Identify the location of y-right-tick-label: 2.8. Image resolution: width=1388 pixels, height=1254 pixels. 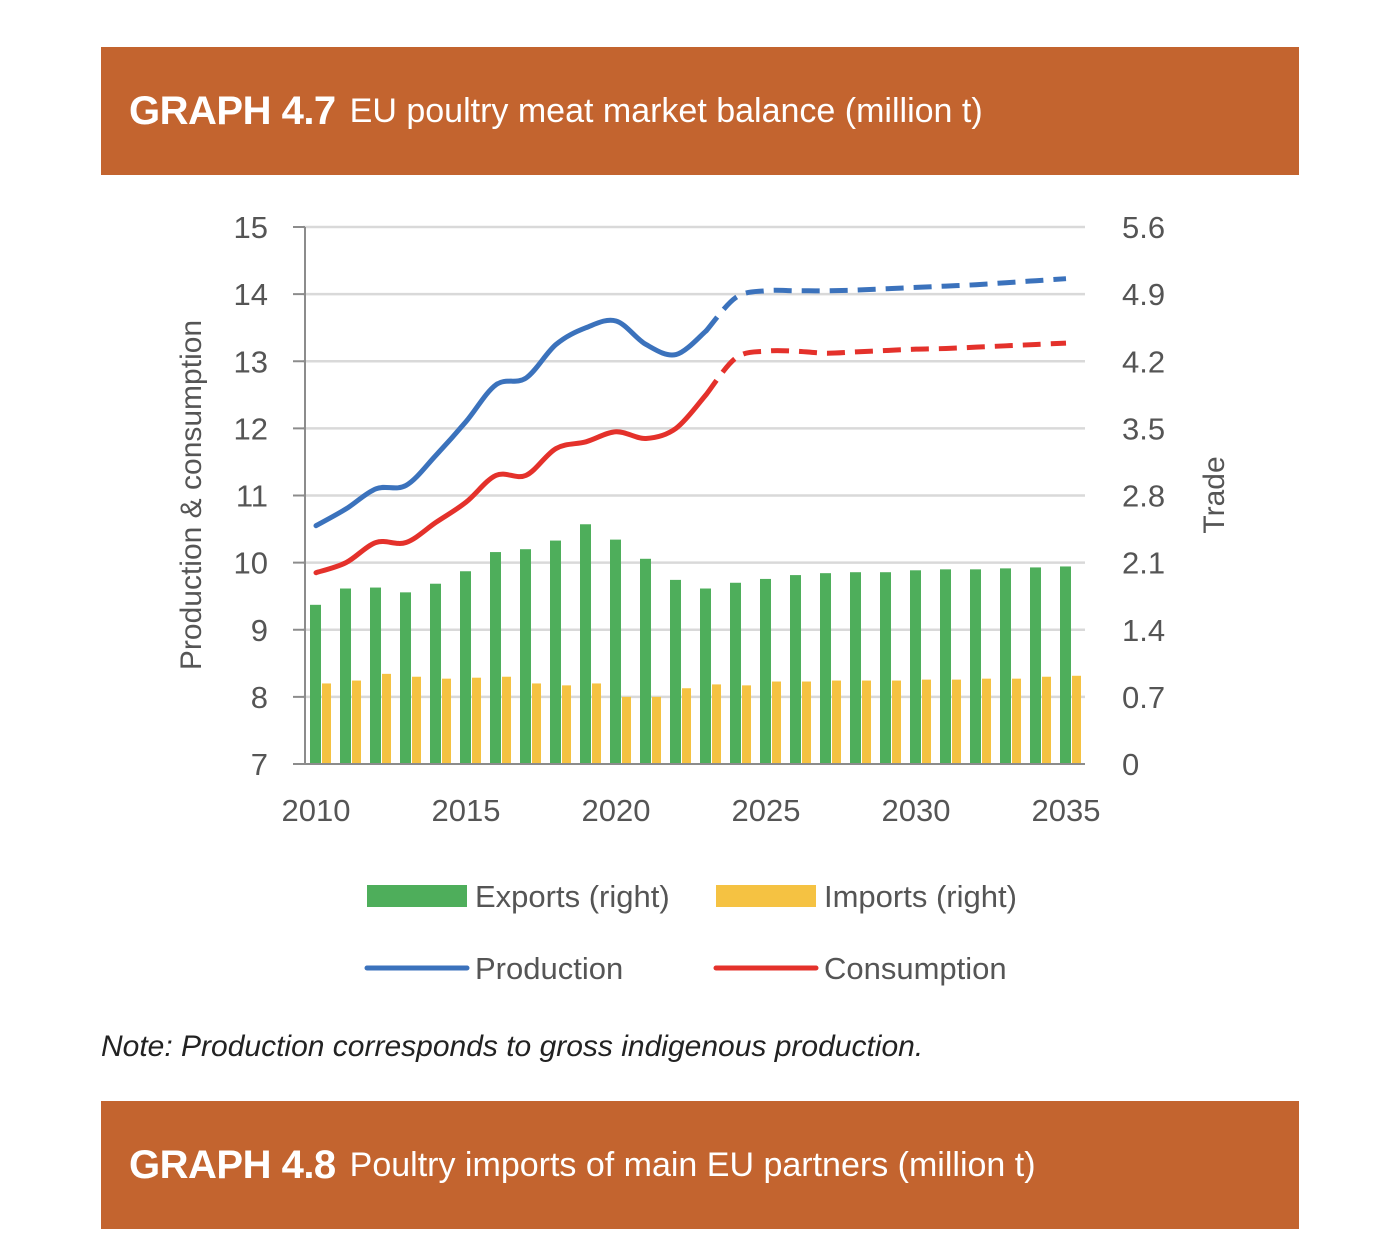
(1143, 496).